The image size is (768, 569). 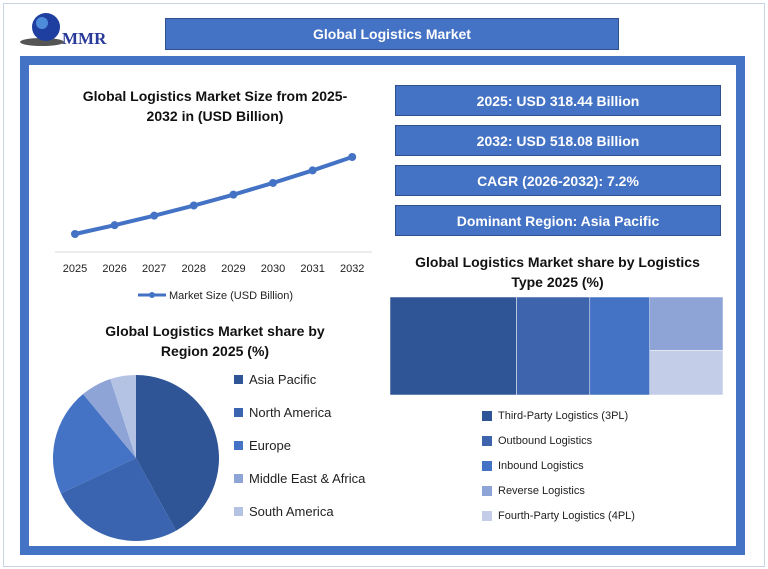 I want to click on data-point-2028, so click(x=193, y=205).